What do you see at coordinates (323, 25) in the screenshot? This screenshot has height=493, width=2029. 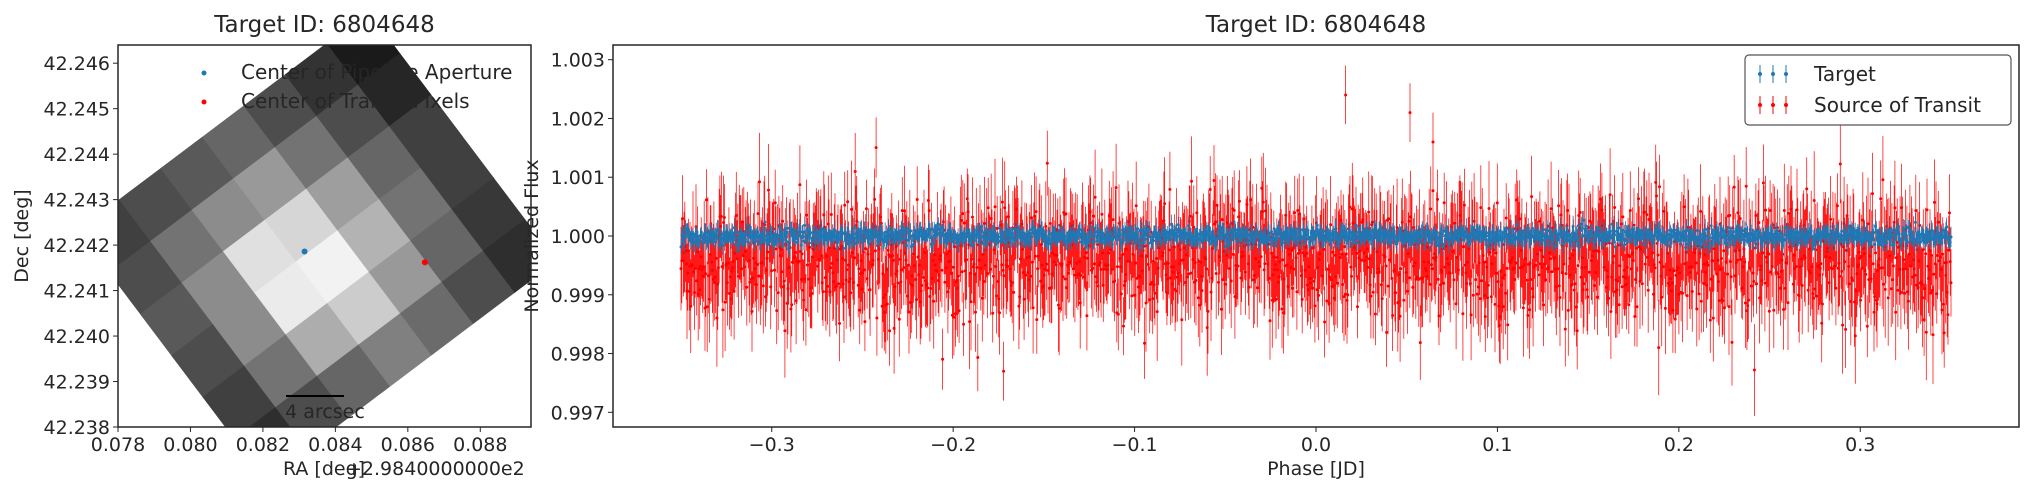 I see `left-title: Target ID: 6804648` at bounding box center [323, 25].